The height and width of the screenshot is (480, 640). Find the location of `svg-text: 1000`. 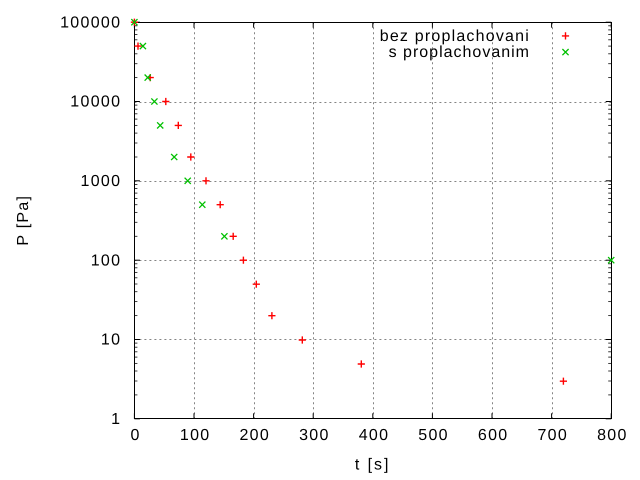

svg-text: 1000 is located at coordinates (101, 181).